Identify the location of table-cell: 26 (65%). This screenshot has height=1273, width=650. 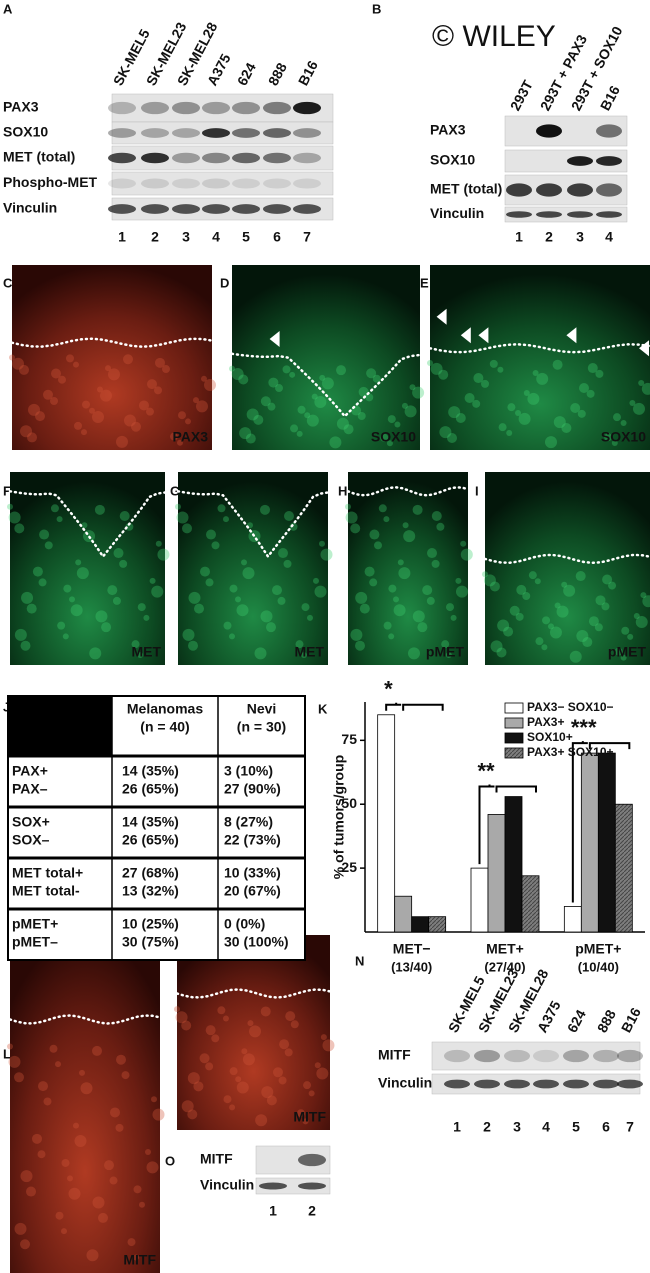
(150, 840).